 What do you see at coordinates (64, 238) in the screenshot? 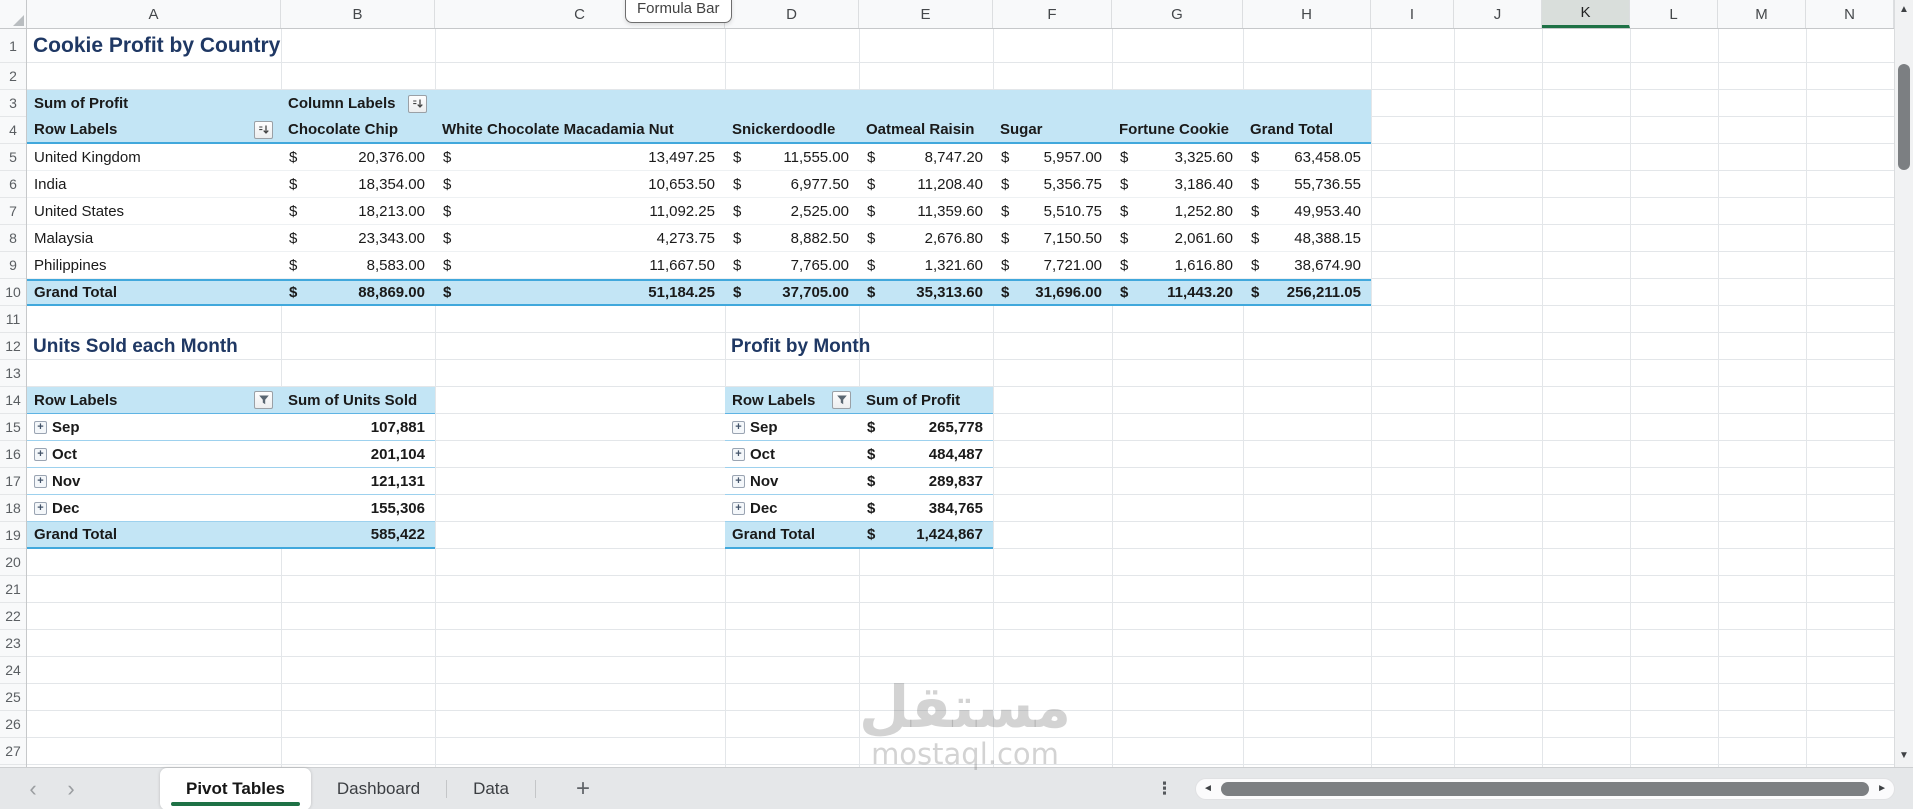
I see `pivot-row-label: Malaysia` at bounding box center [64, 238].